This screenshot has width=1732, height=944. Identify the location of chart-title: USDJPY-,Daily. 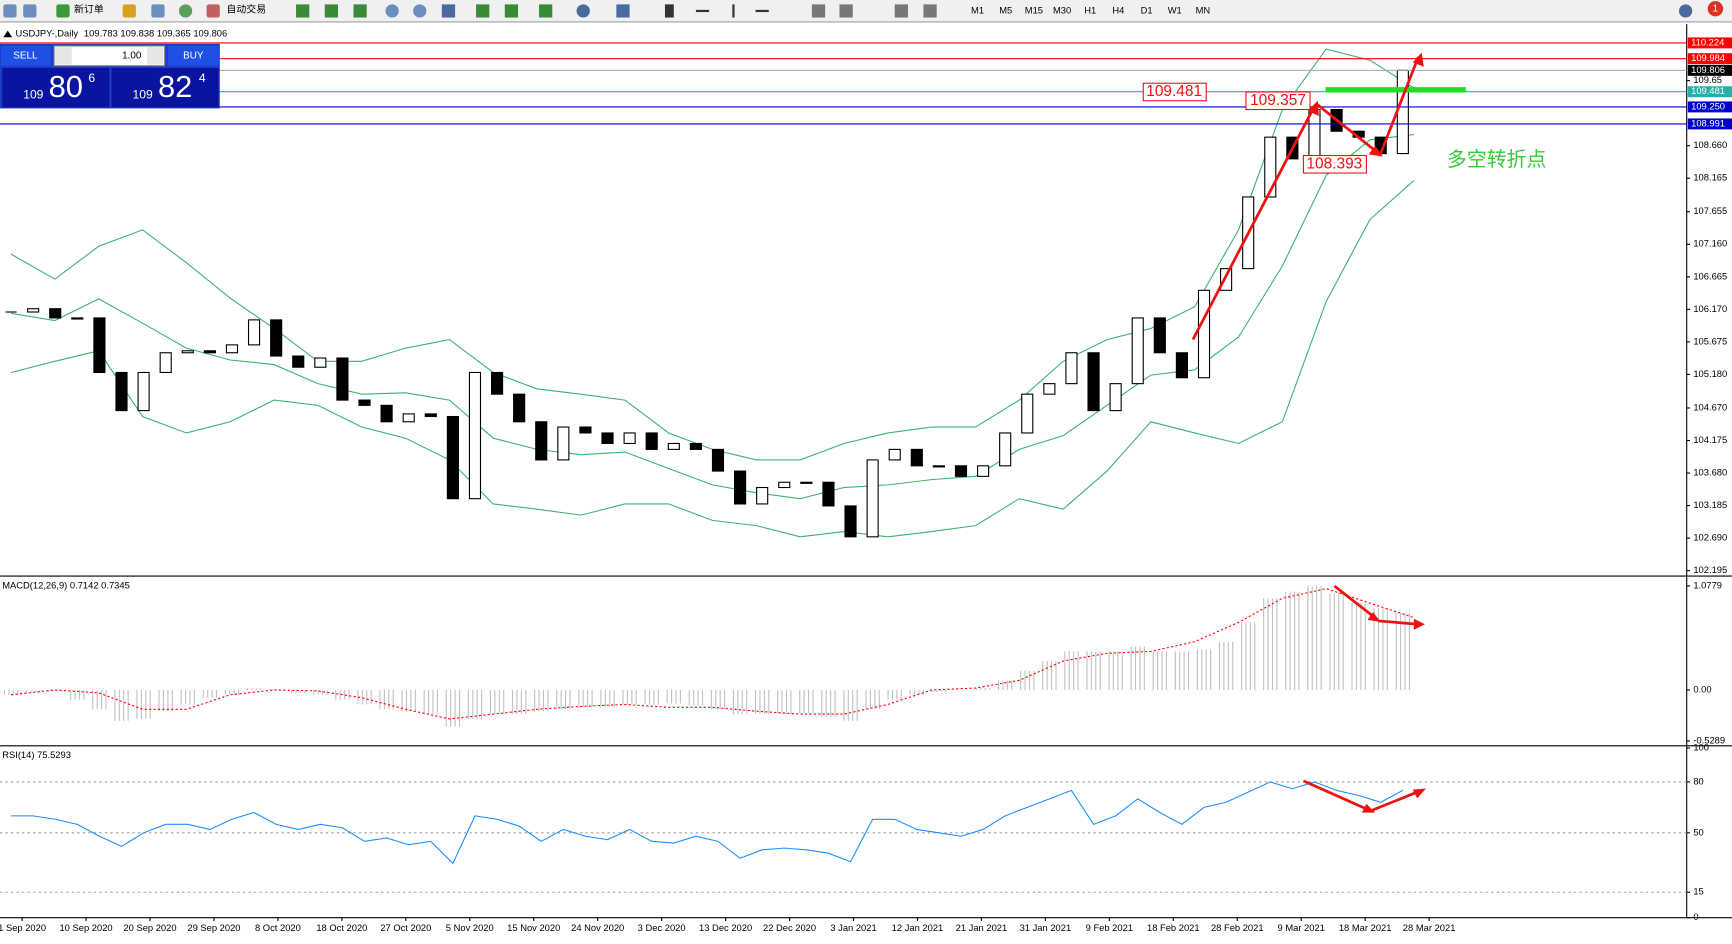
(46, 33).